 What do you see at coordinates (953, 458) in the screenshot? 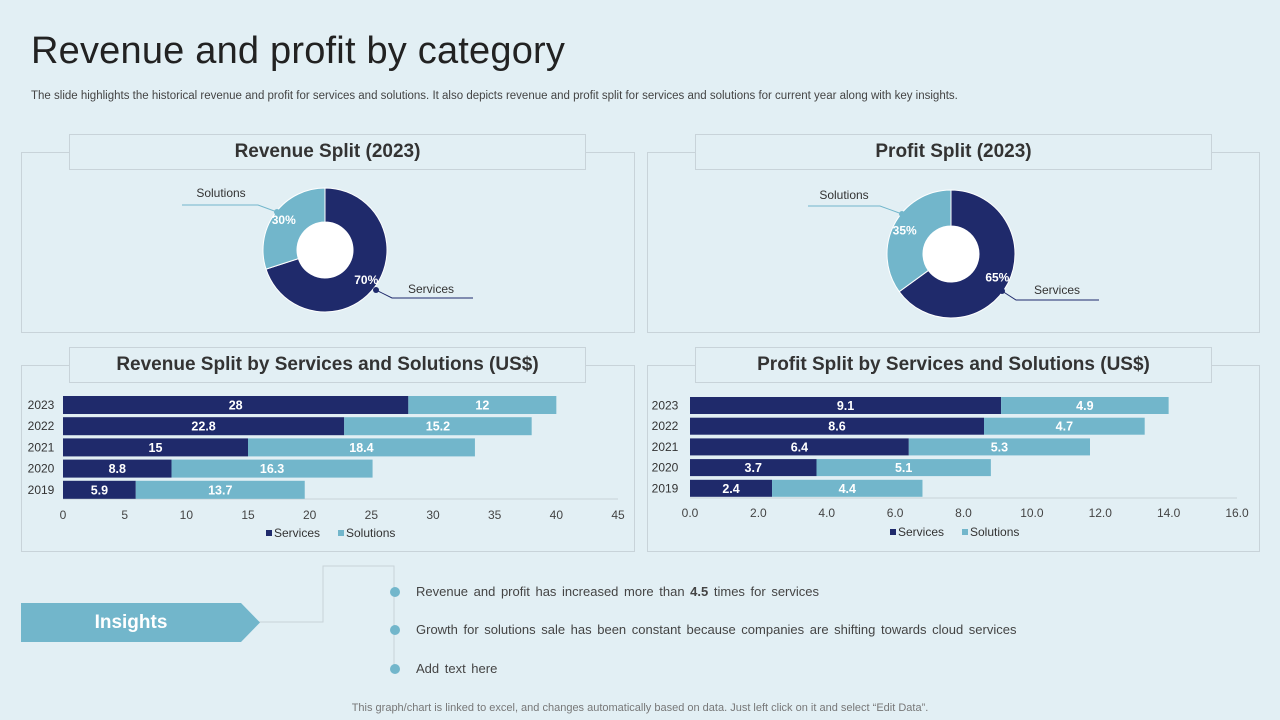
I see `profit-bars-panel` at bounding box center [953, 458].